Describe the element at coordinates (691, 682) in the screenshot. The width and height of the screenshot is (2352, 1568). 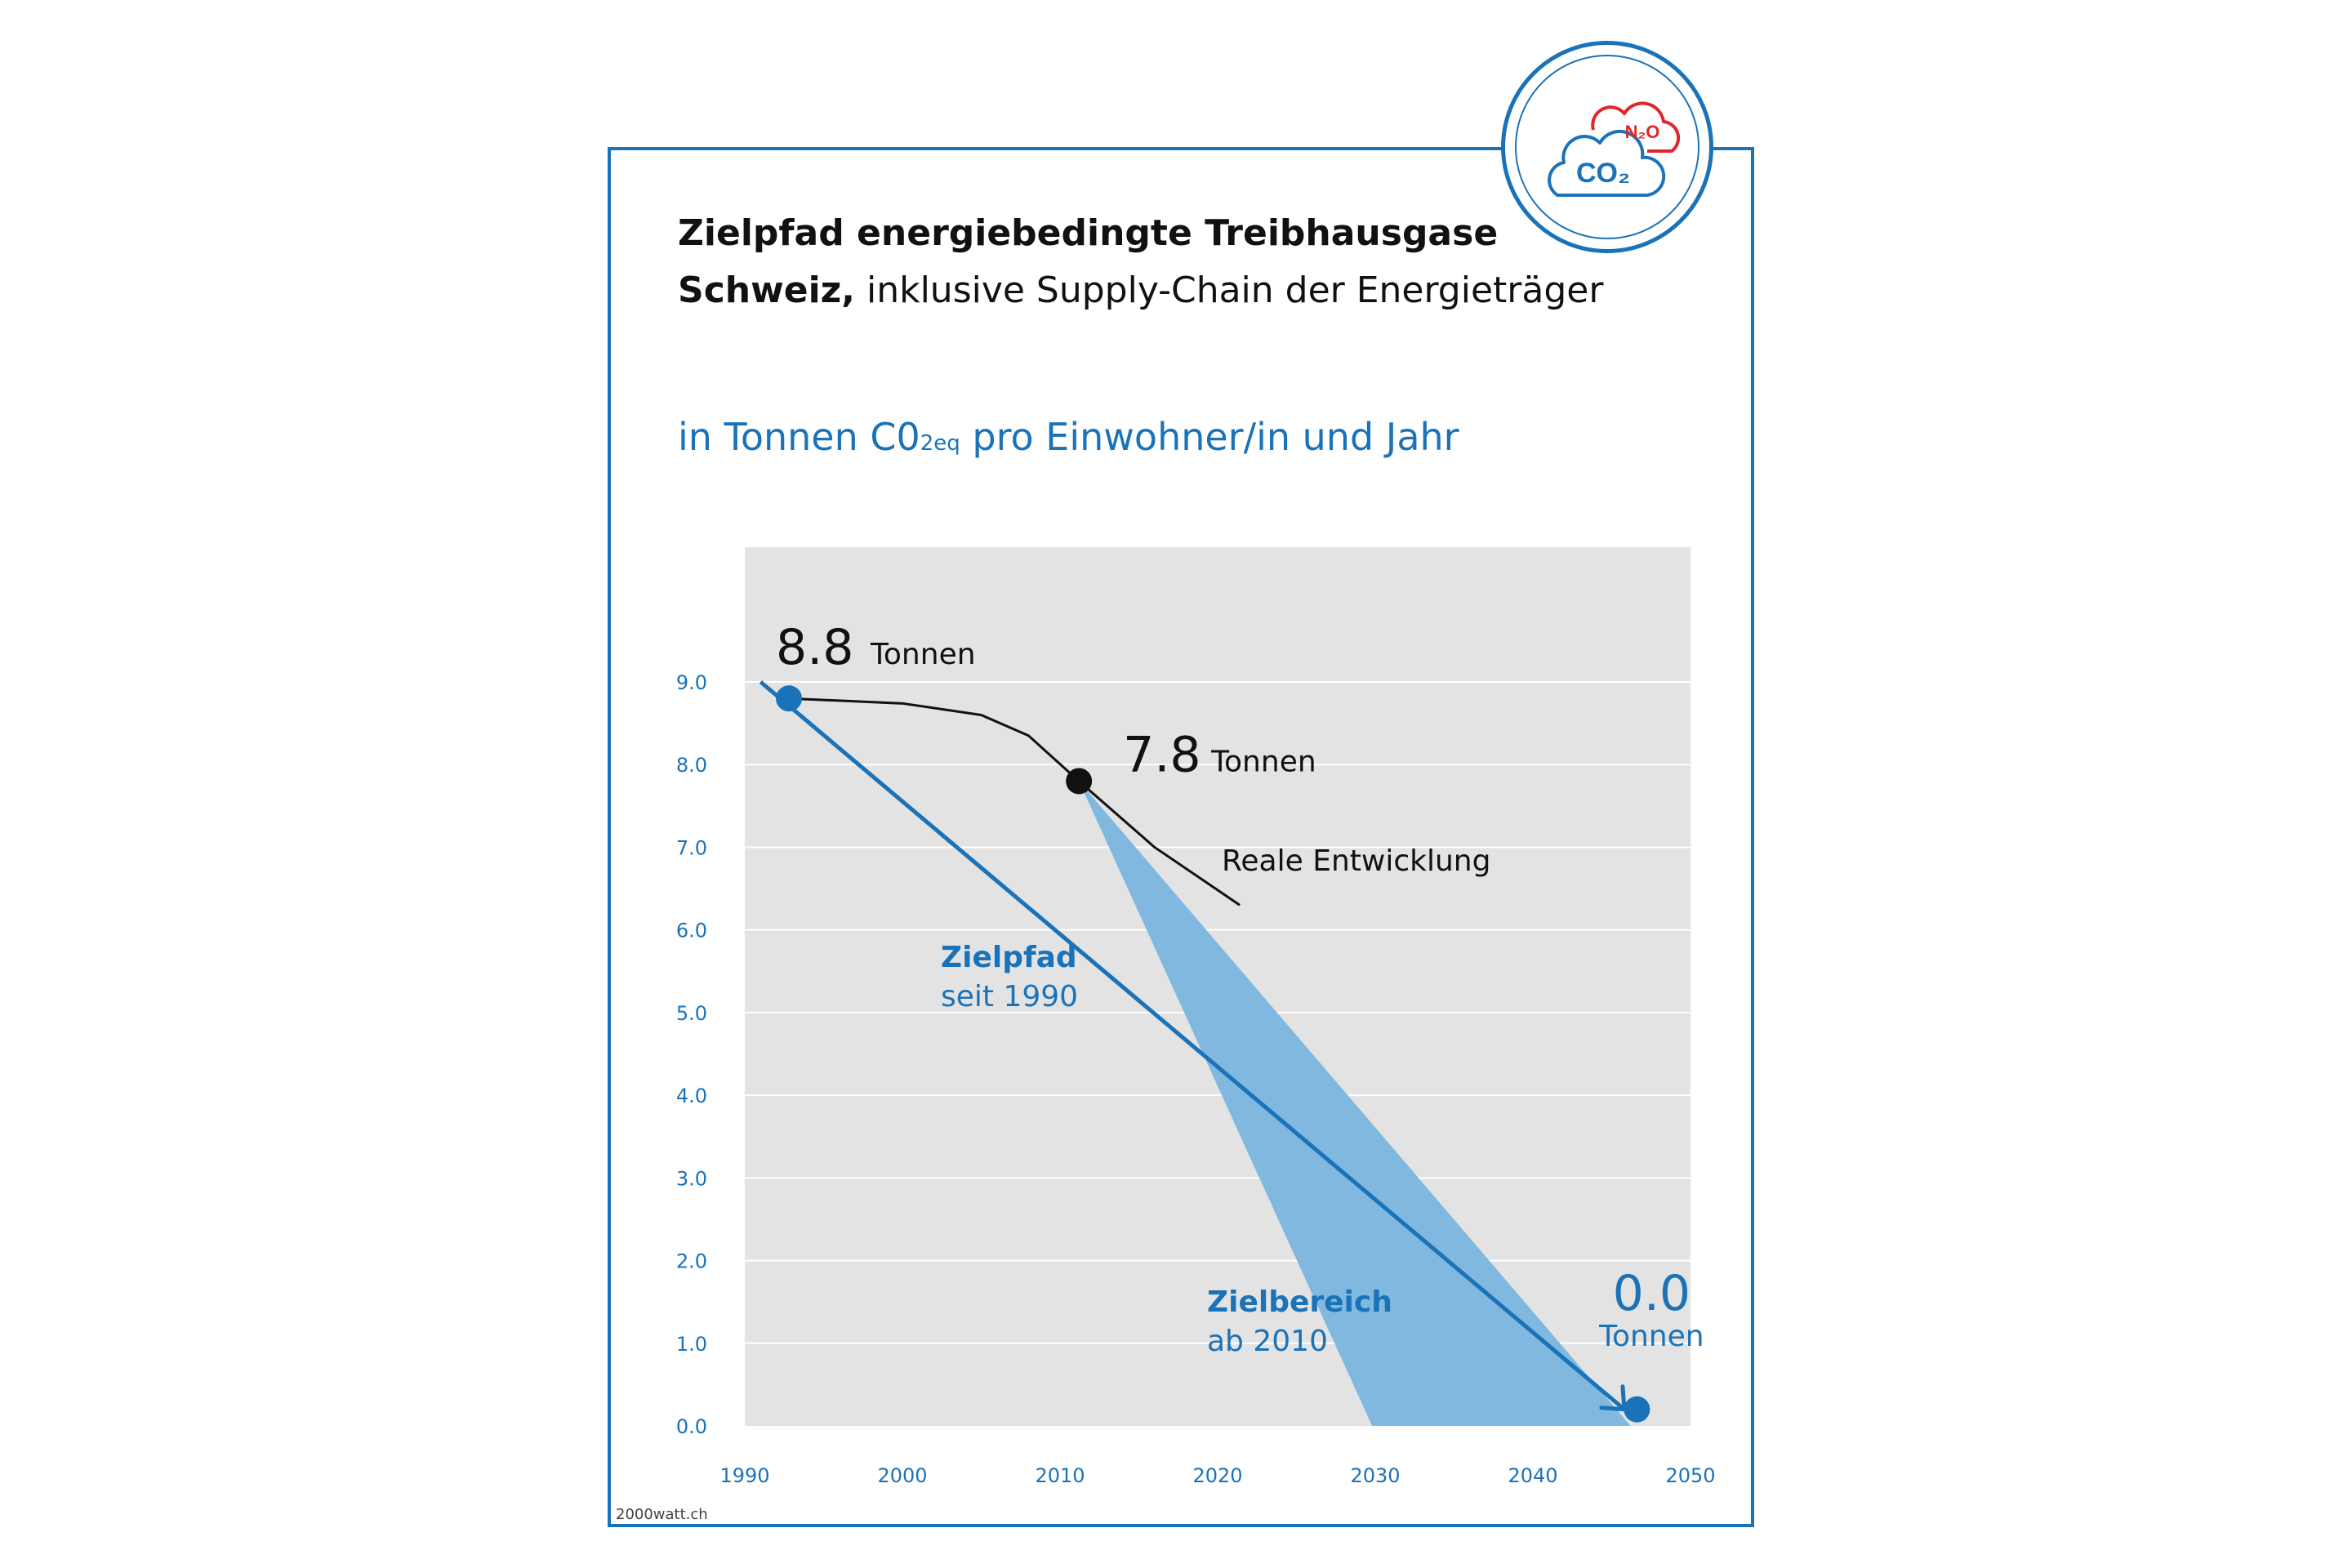
I see `y-tick-label: 9.0` at that location.